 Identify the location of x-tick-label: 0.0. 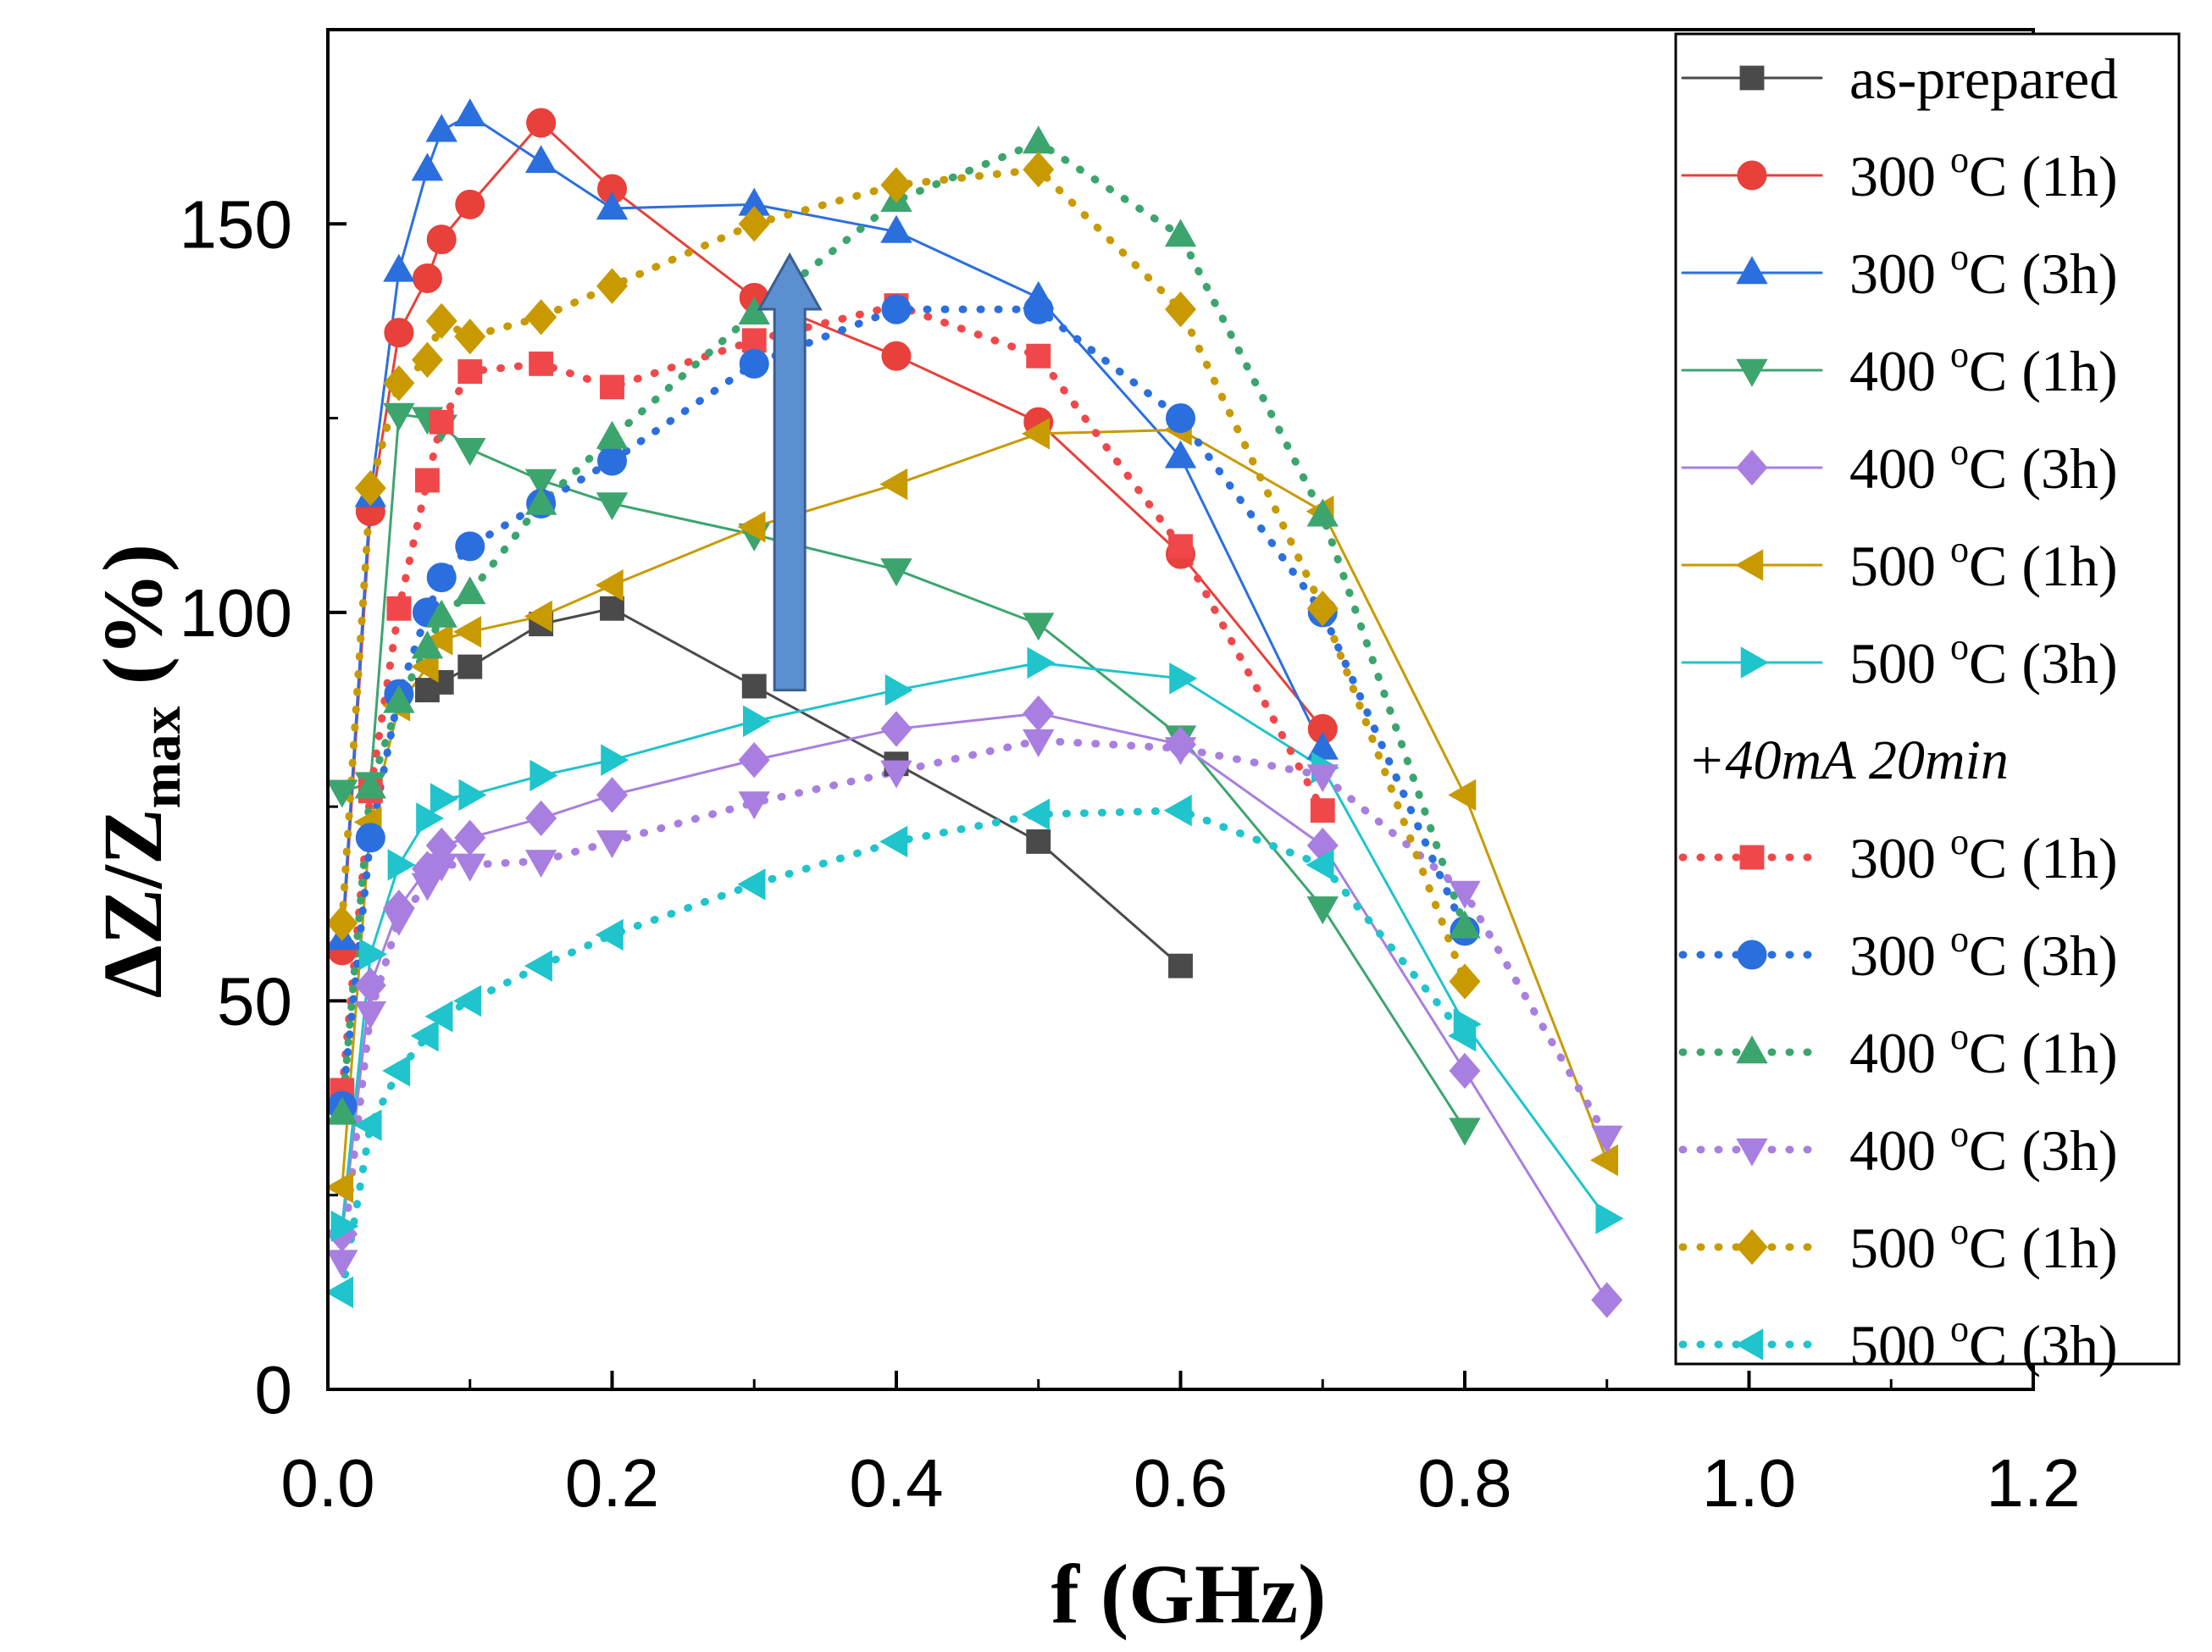
(327, 1483).